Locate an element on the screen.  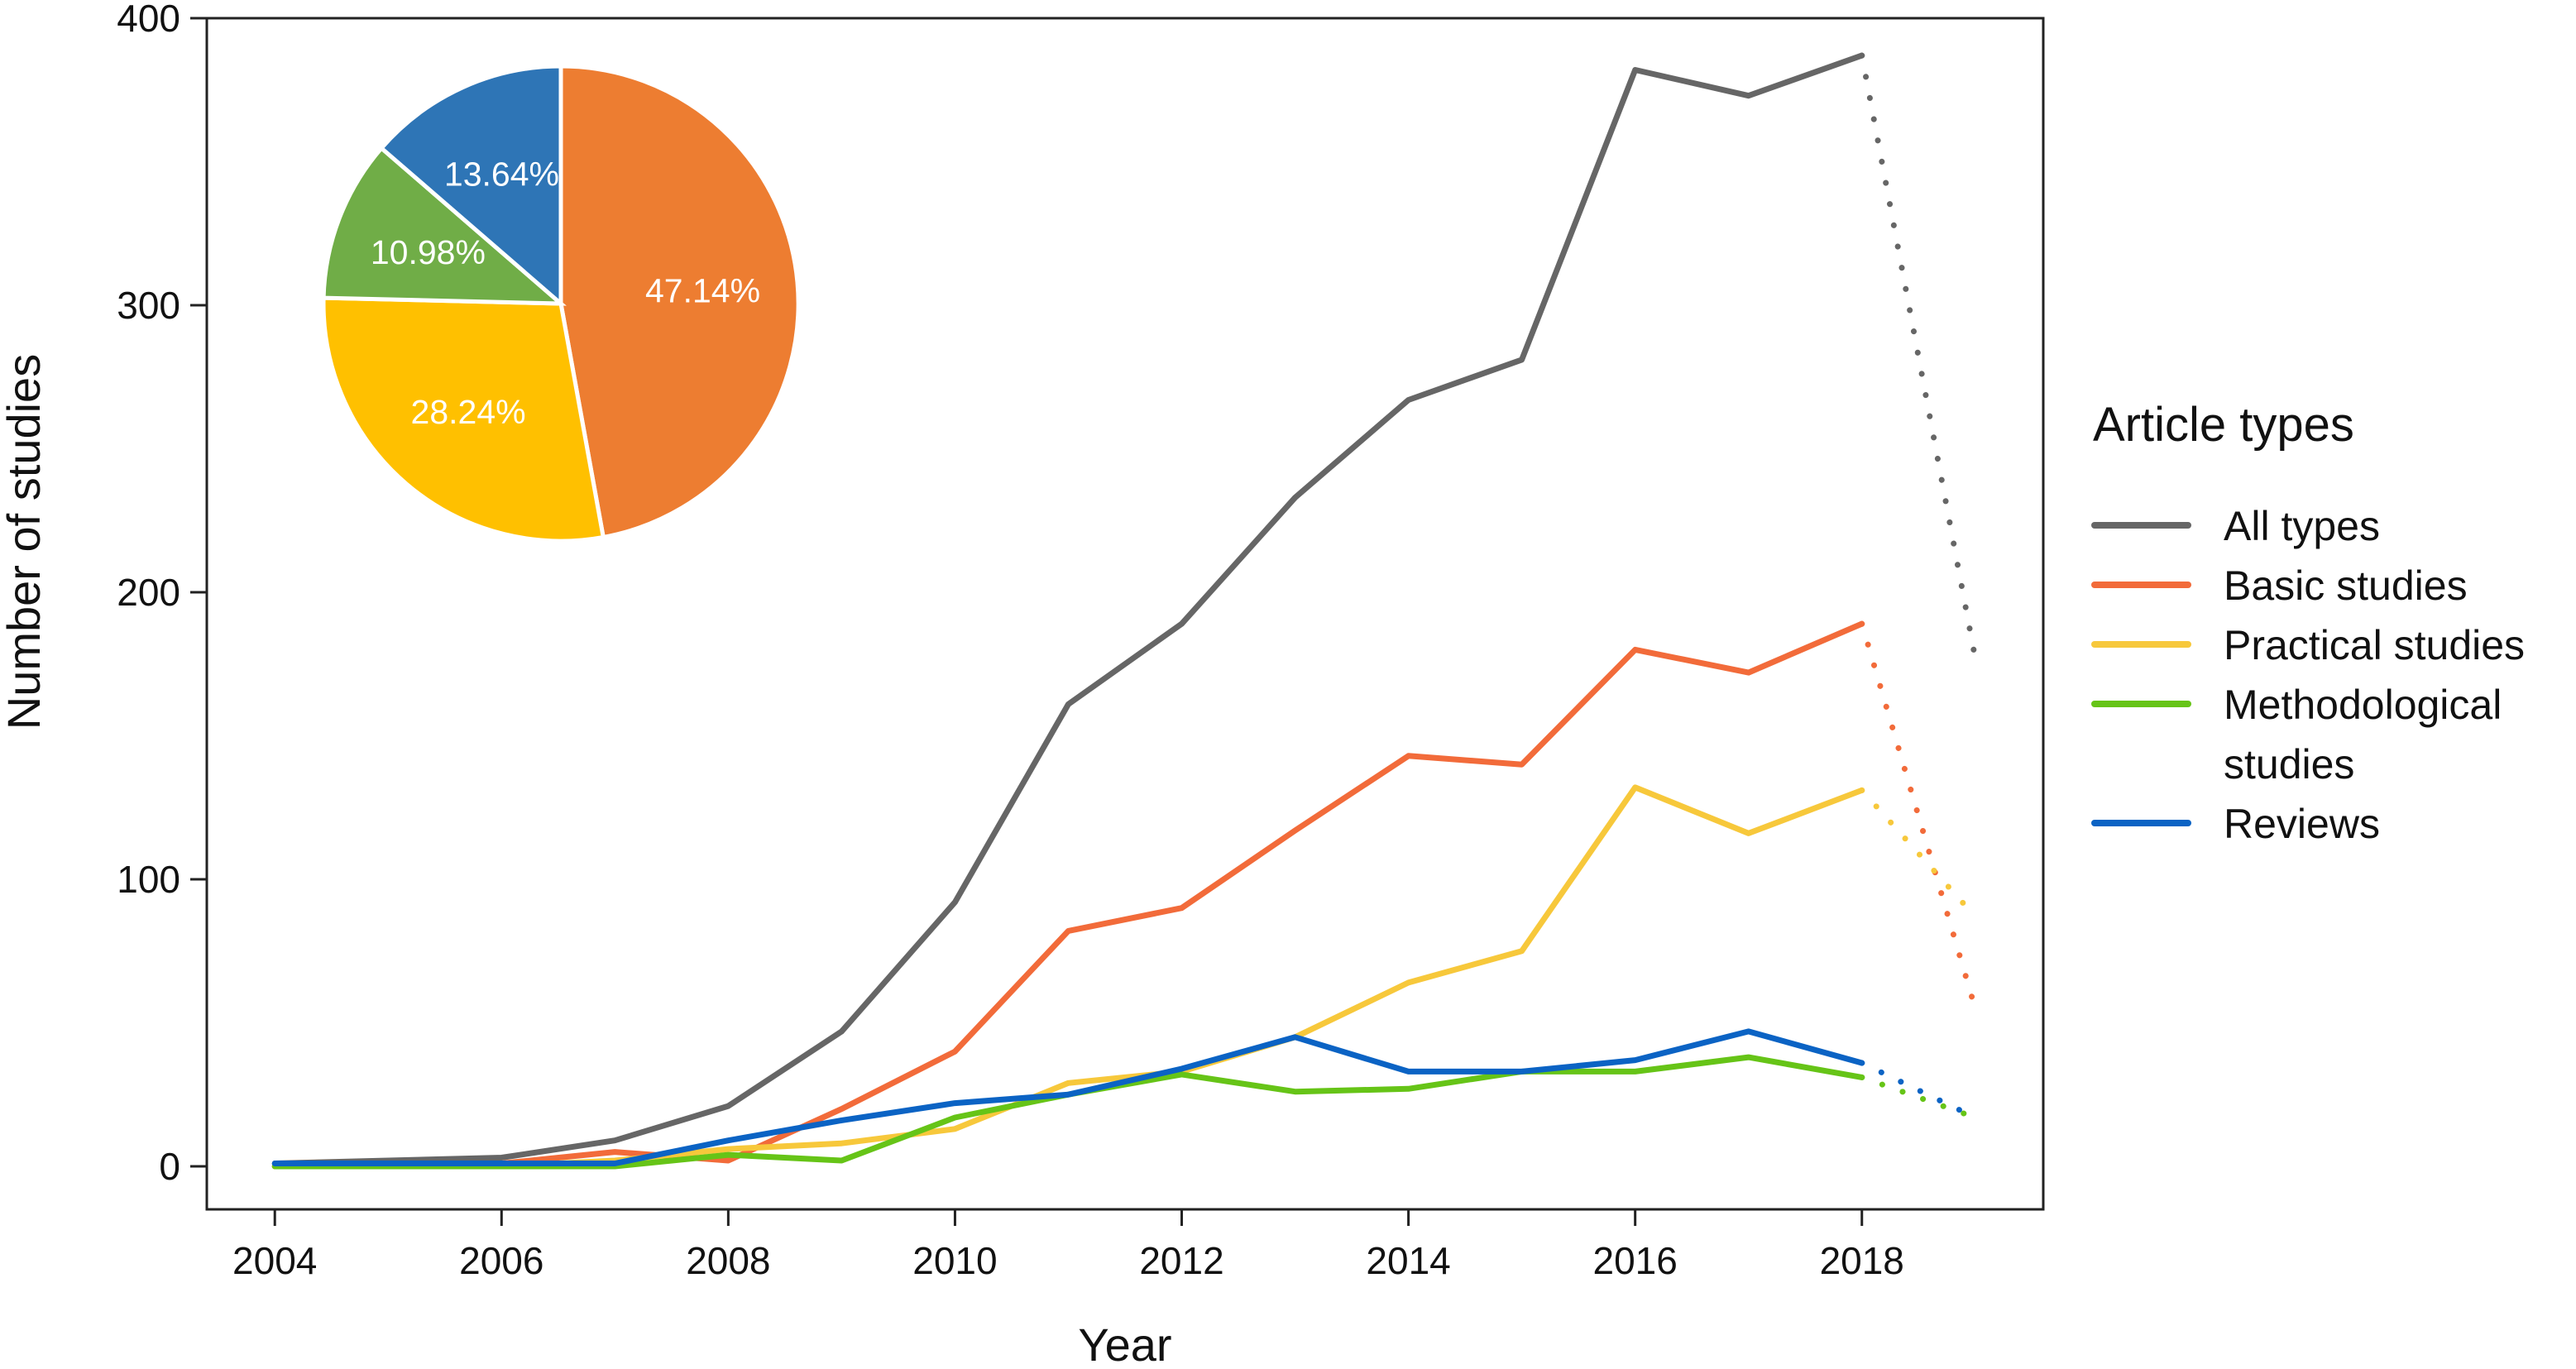
x-tick-label: 2012 is located at coordinates (1181, 1260).